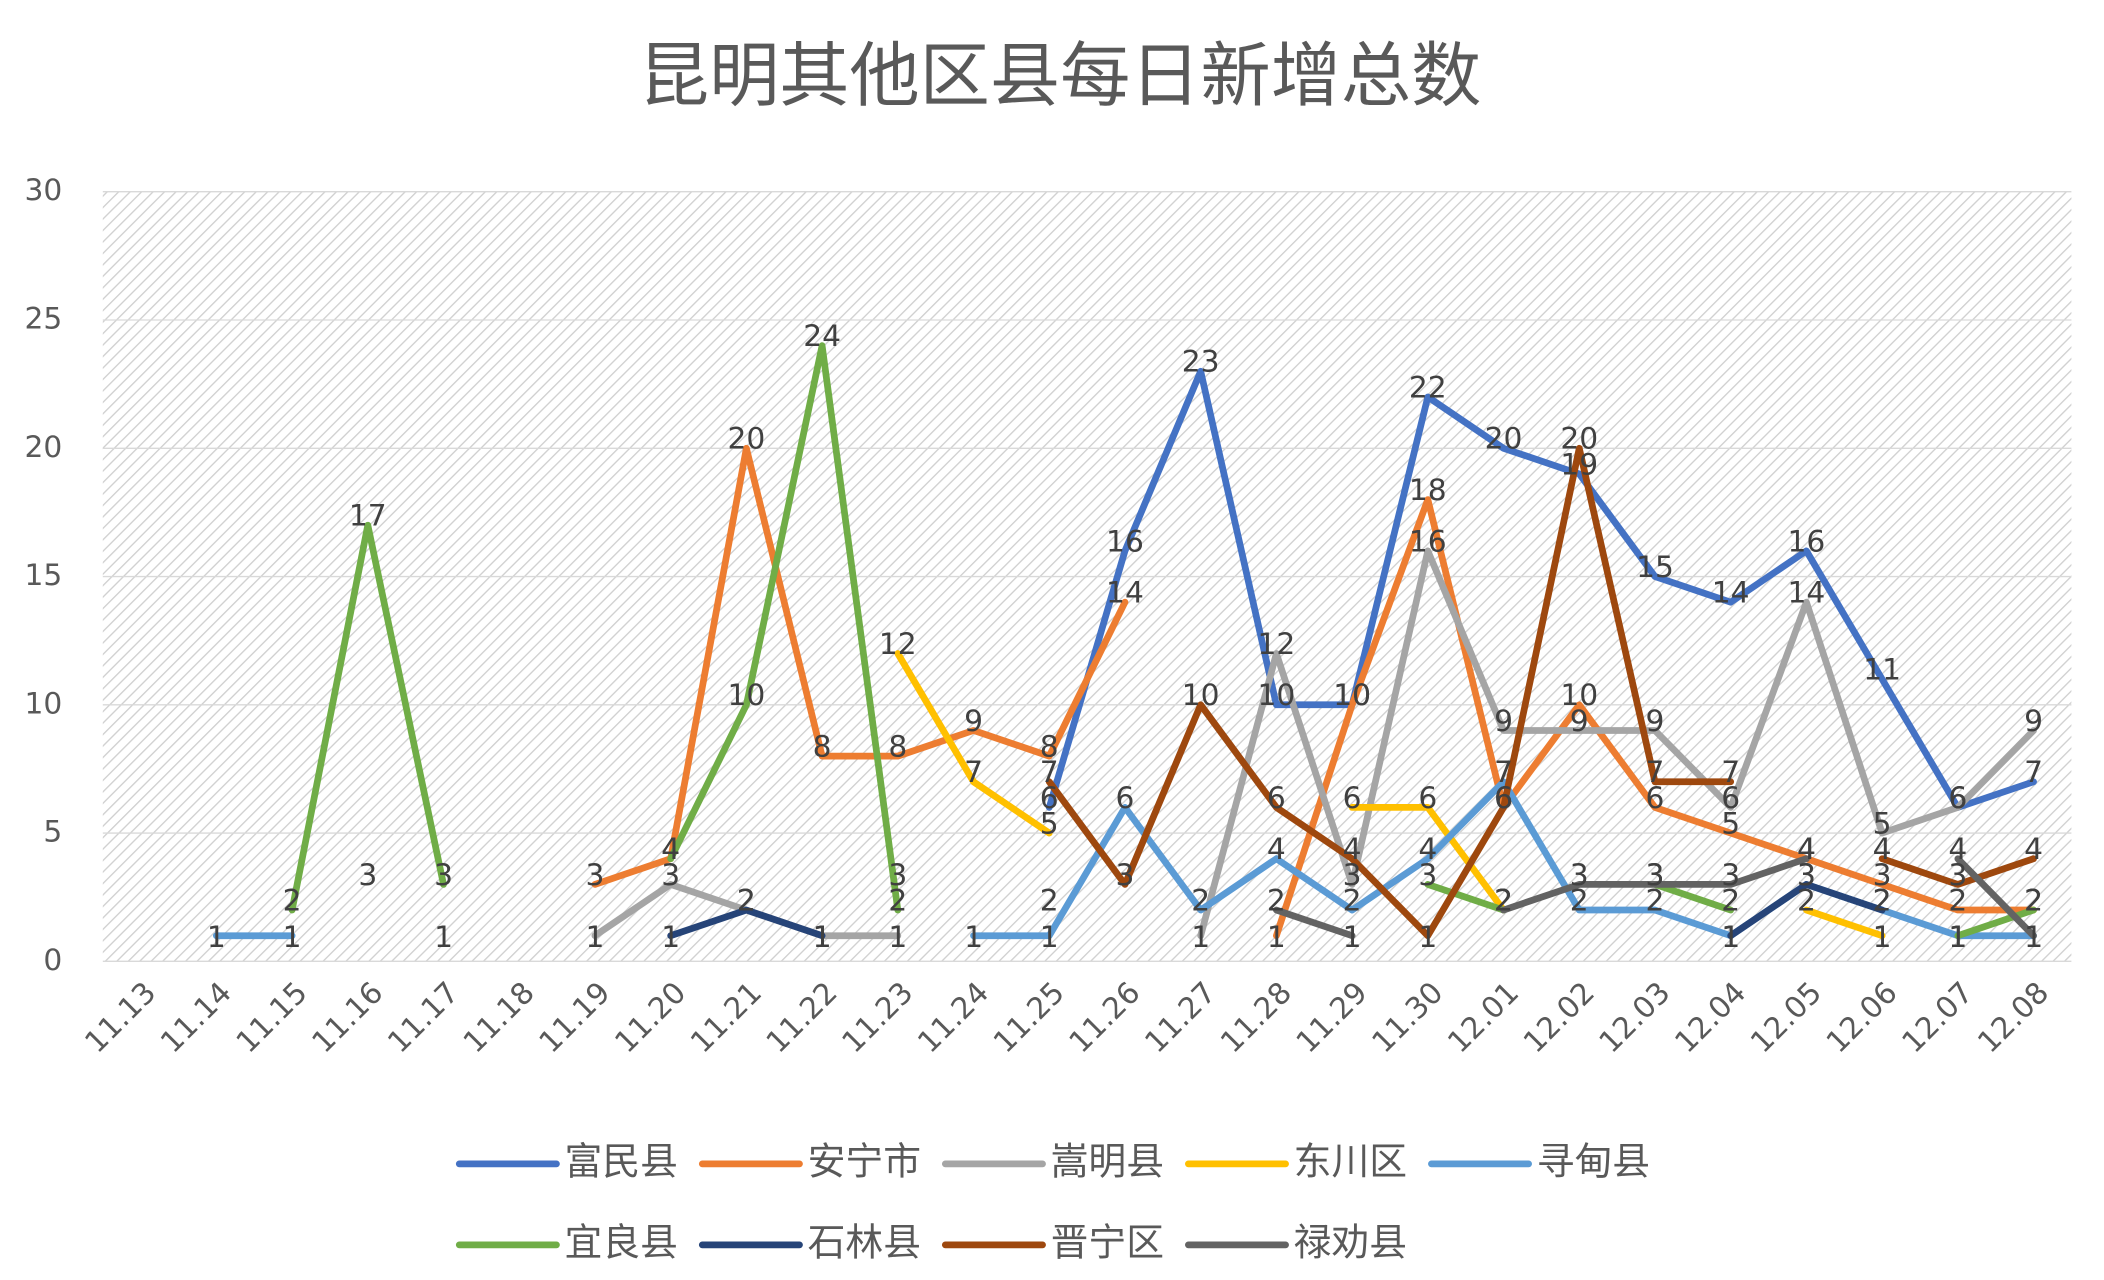 The width and height of the screenshot is (2104, 1280). What do you see at coordinates (196, 1017) in the screenshot?
I see `x-tick-label: 11.14` at bounding box center [196, 1017].